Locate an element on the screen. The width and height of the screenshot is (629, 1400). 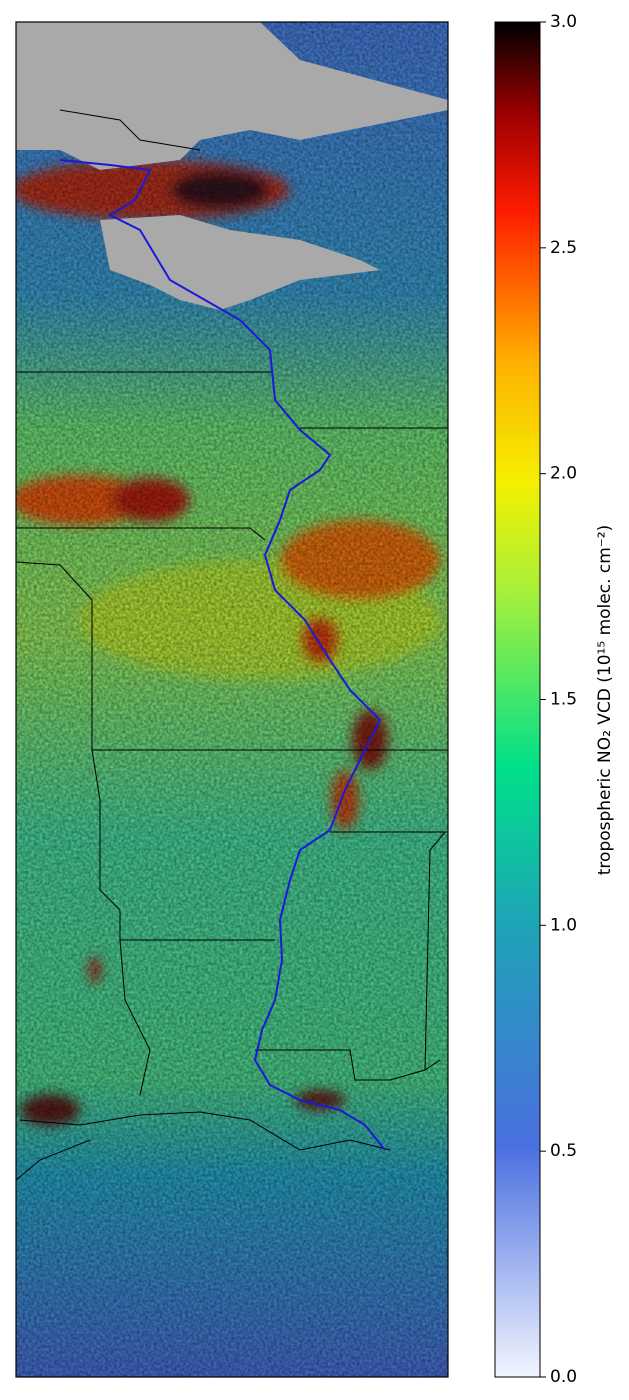
tick-label: 1.0 is located at coordinates (563, 925).